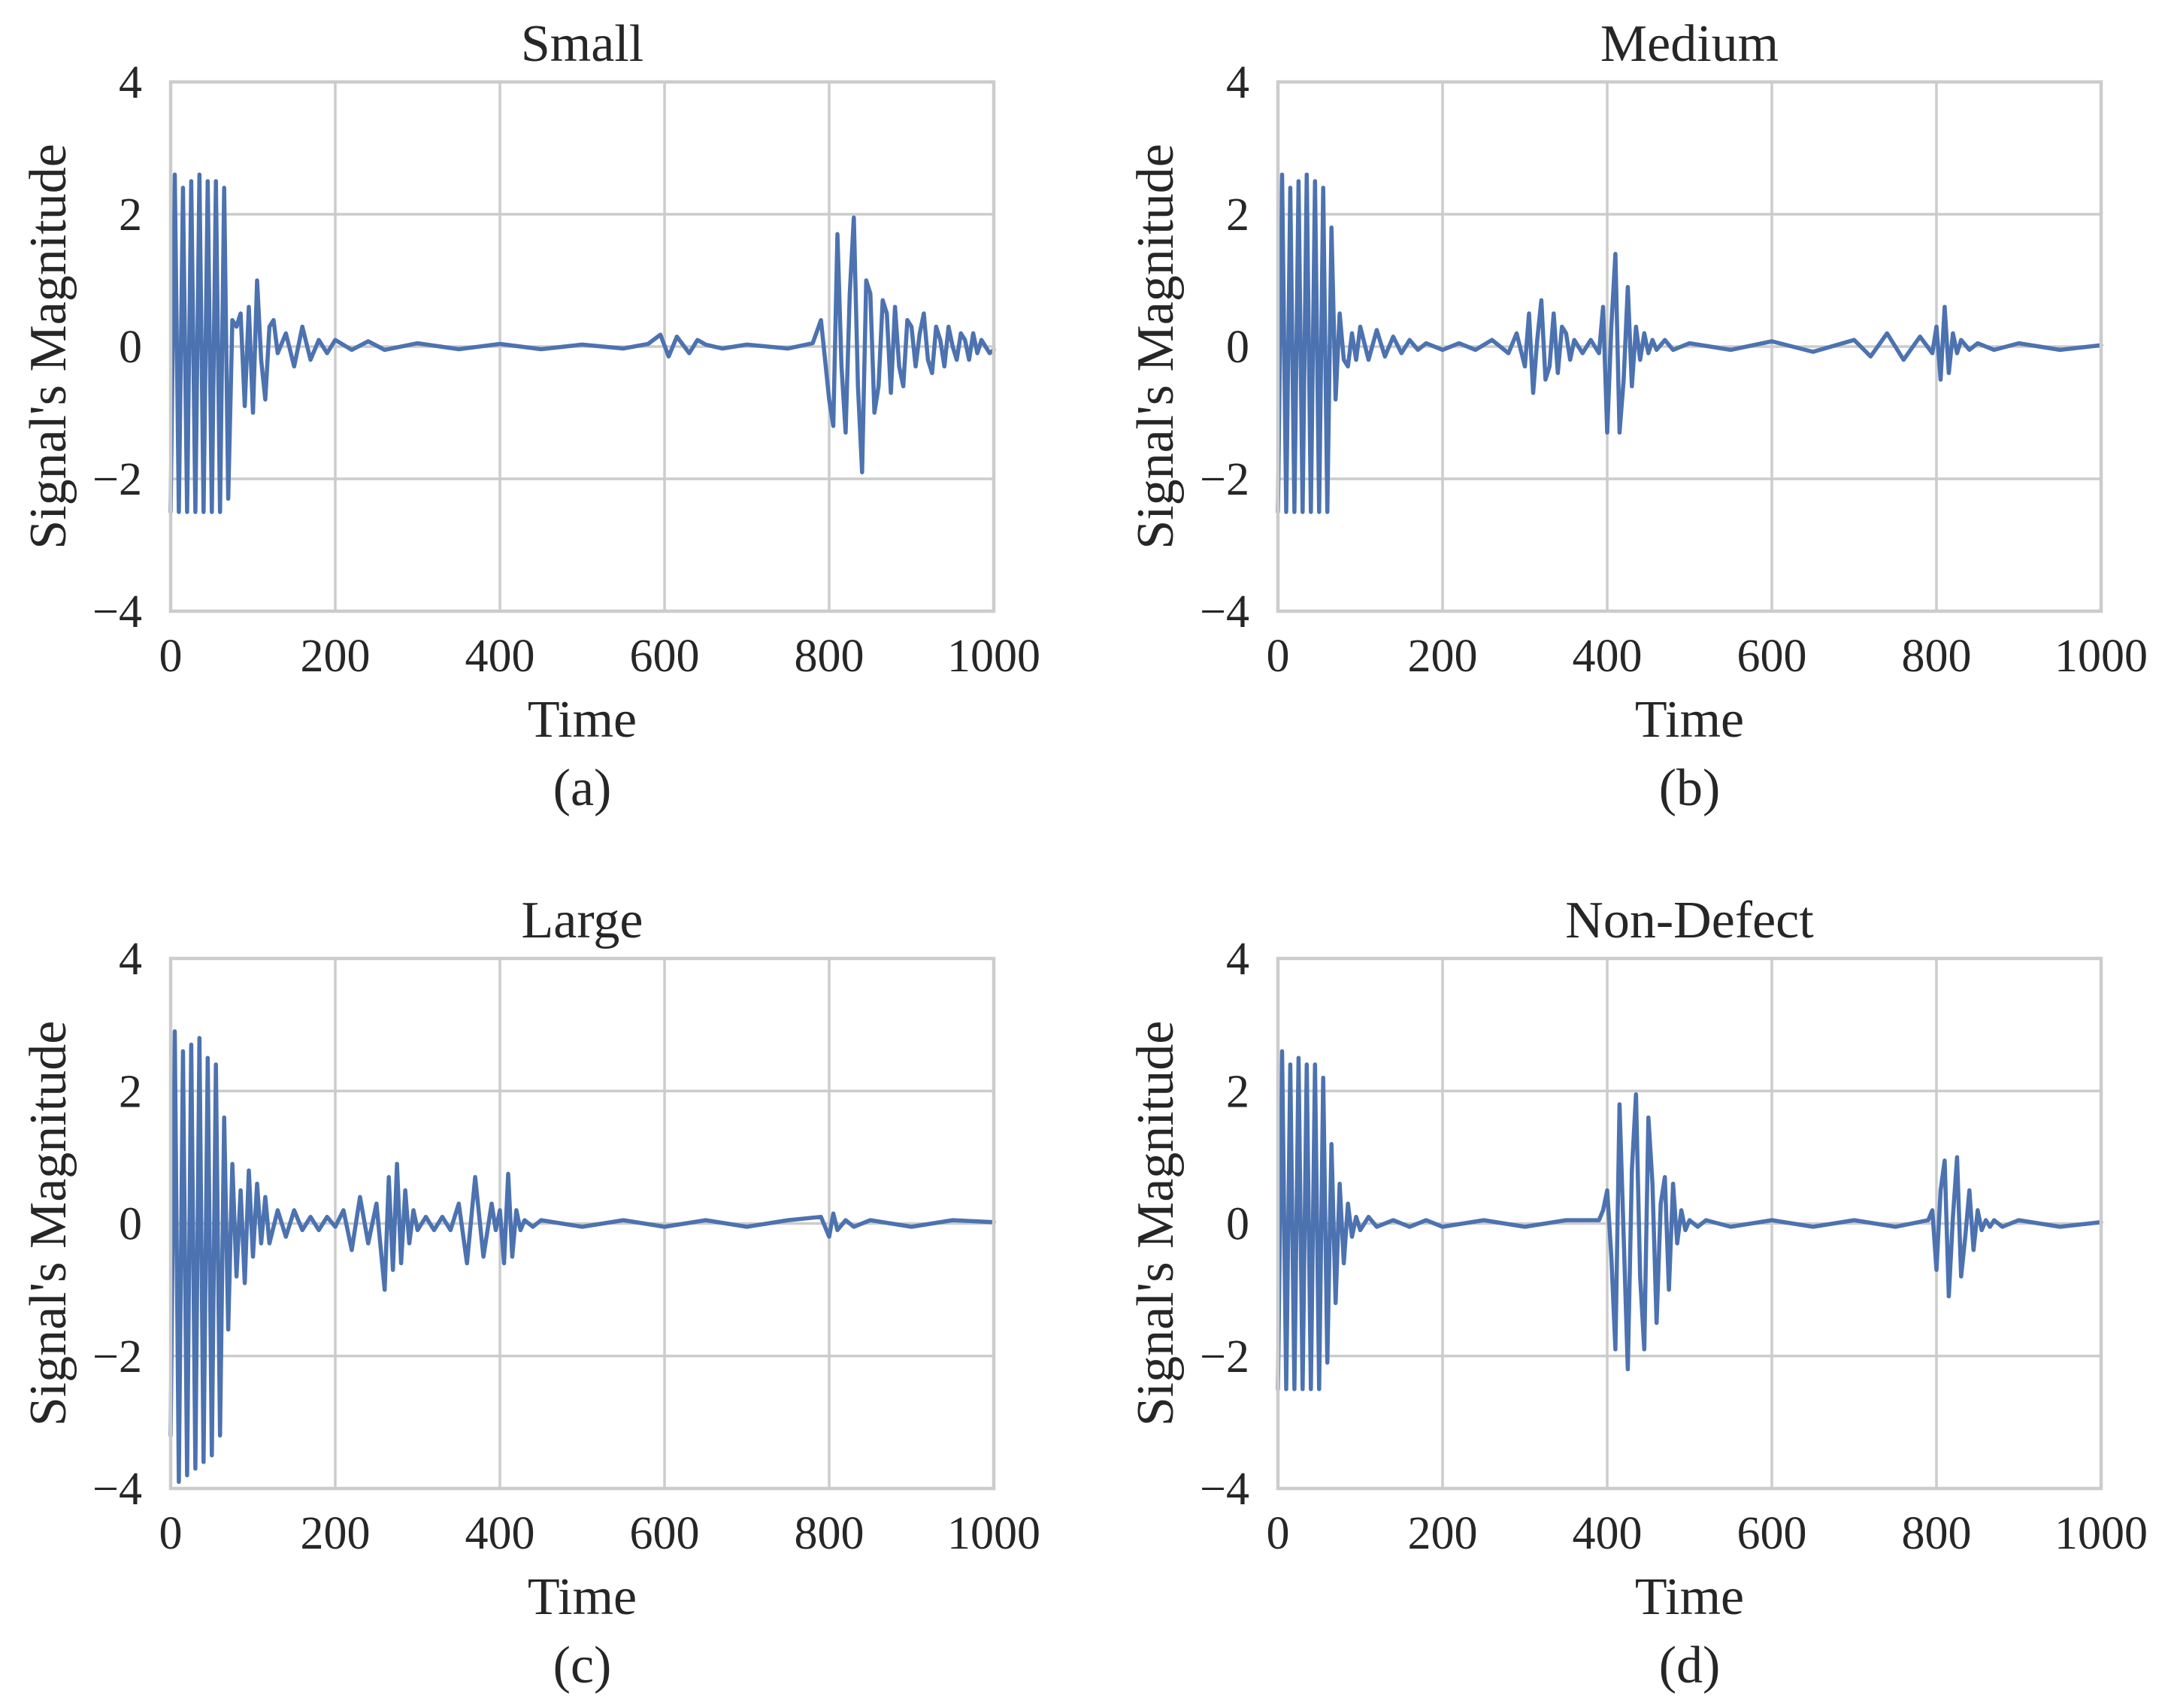 This screenshot has height=1708, width=2168. Describe the element at coordinates (582, 1666) in the screenshot. I see `panel-caption: (c)` at that location.